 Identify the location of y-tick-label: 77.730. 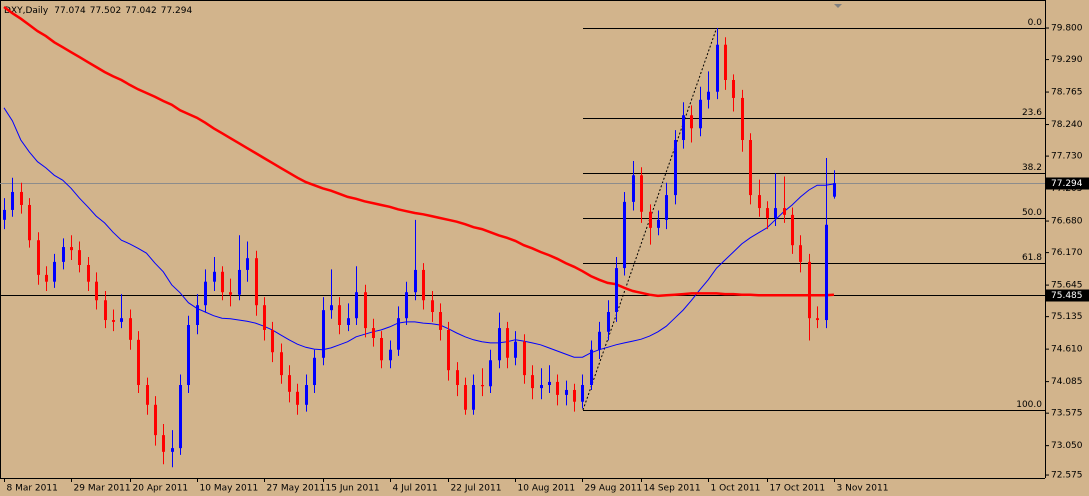
(1067, 157).